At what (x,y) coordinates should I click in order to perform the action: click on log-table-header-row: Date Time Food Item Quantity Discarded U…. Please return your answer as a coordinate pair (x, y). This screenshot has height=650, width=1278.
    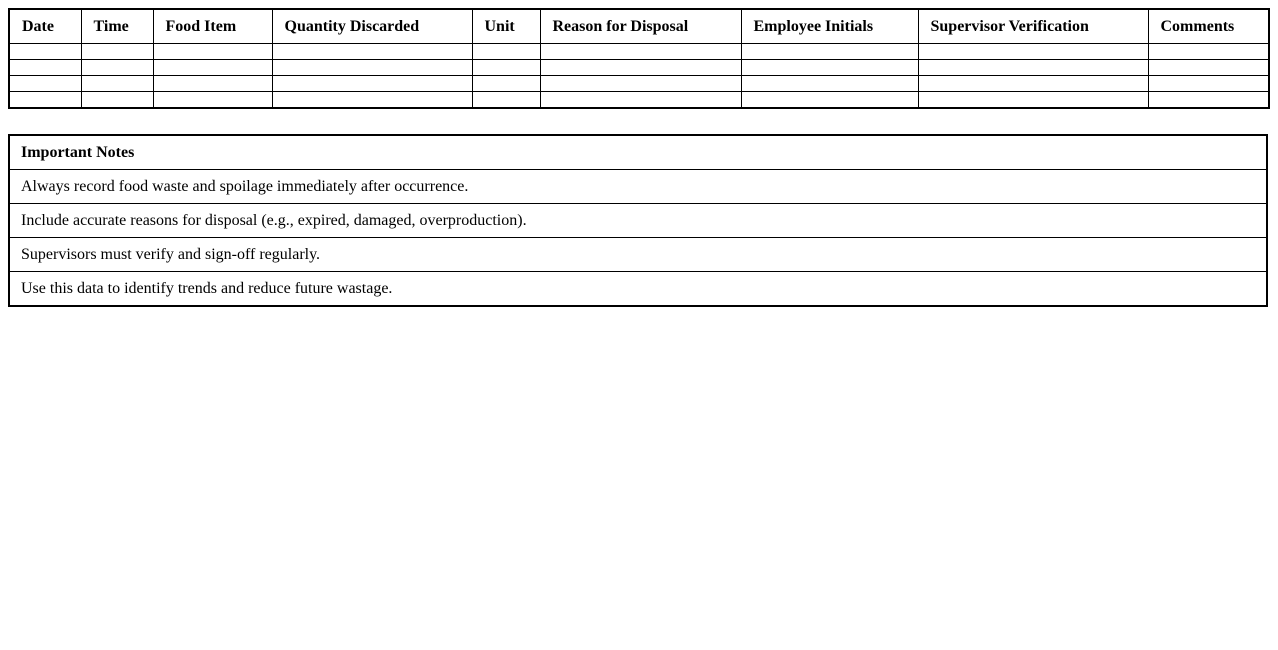
    Looking at the image, I should click on (639, 26).